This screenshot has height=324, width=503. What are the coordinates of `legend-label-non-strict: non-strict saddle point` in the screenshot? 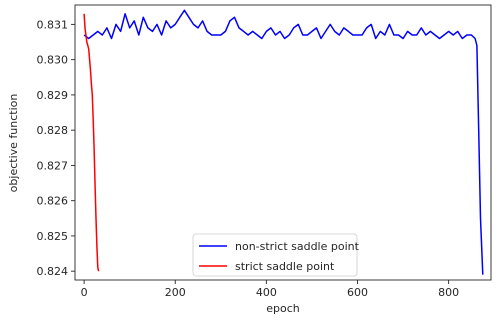 It's located at (297, 246).